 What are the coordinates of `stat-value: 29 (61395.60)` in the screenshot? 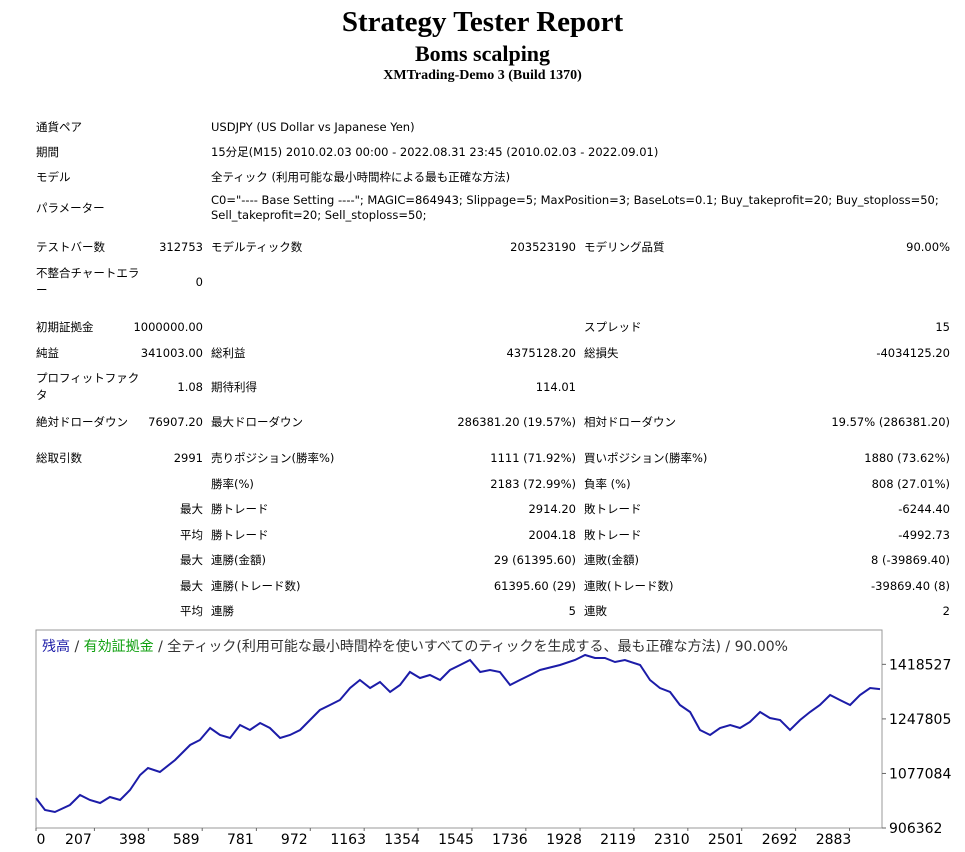 It's located at (534, 559).